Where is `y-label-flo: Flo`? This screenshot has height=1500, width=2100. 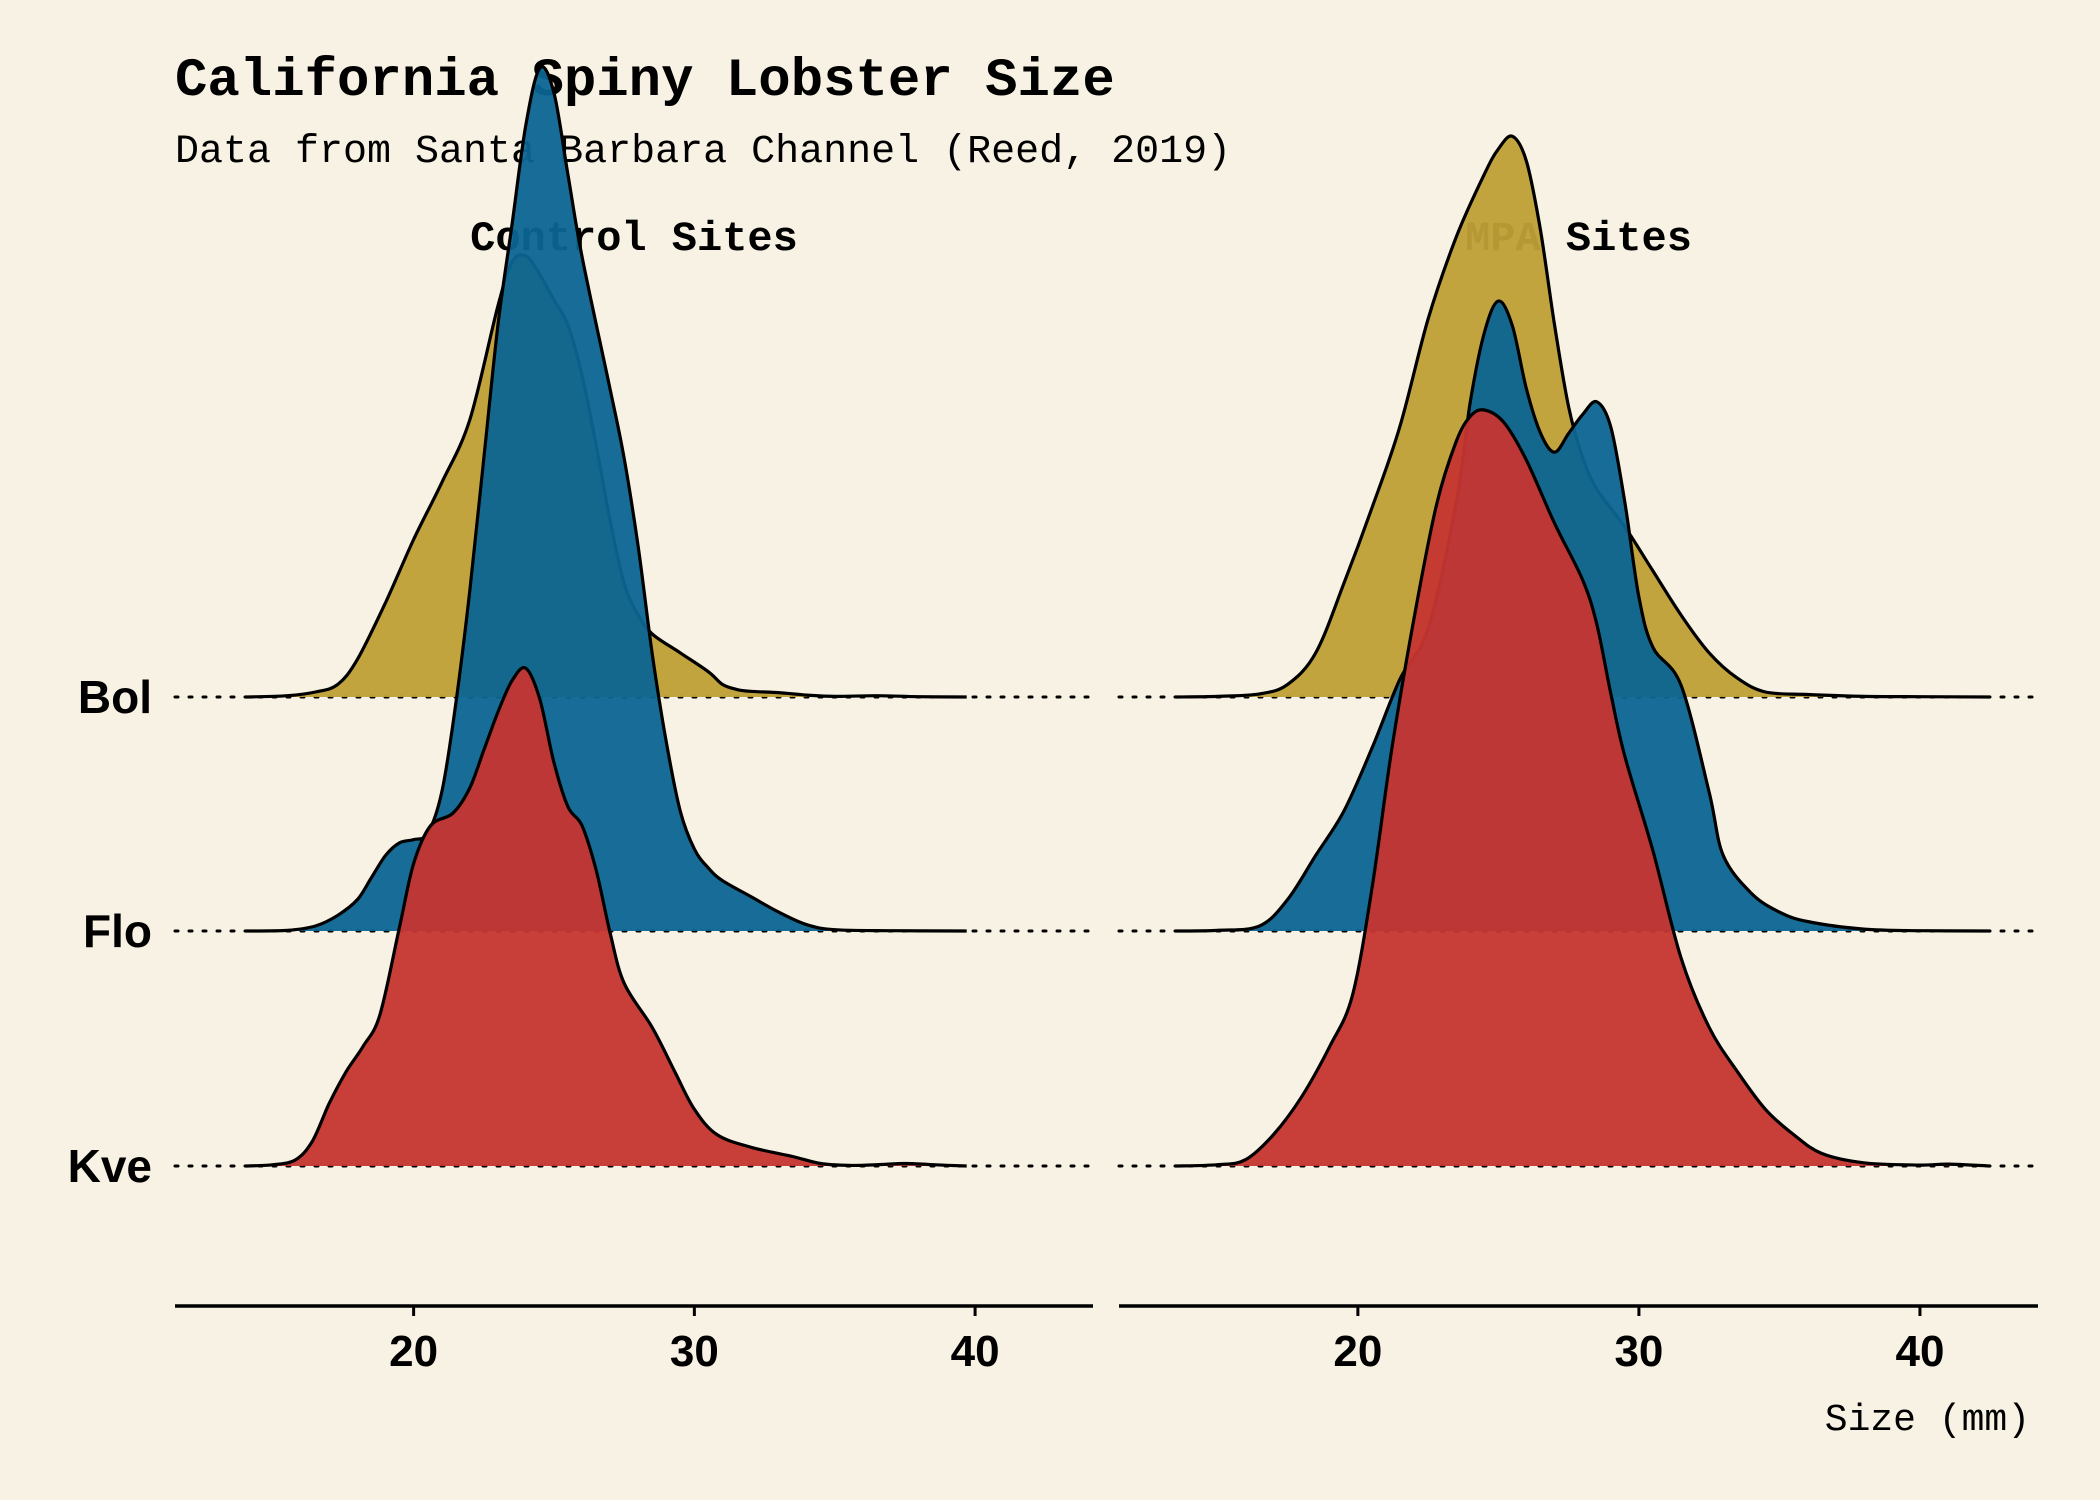
y-label-flo: Flo is located at coordinates (117, 931).